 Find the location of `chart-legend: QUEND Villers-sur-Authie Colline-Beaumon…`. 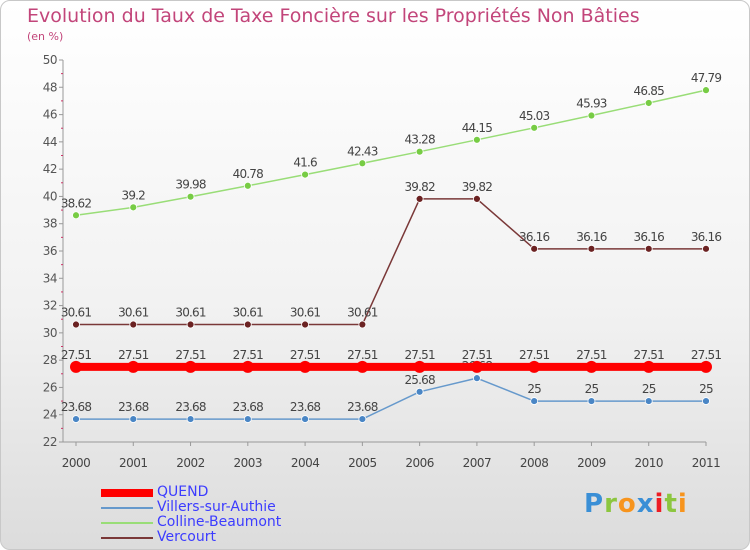

chart-legend: QUEND Villers-sur-Authie Colline-Beaumon… is located at coordinates (231, 515).